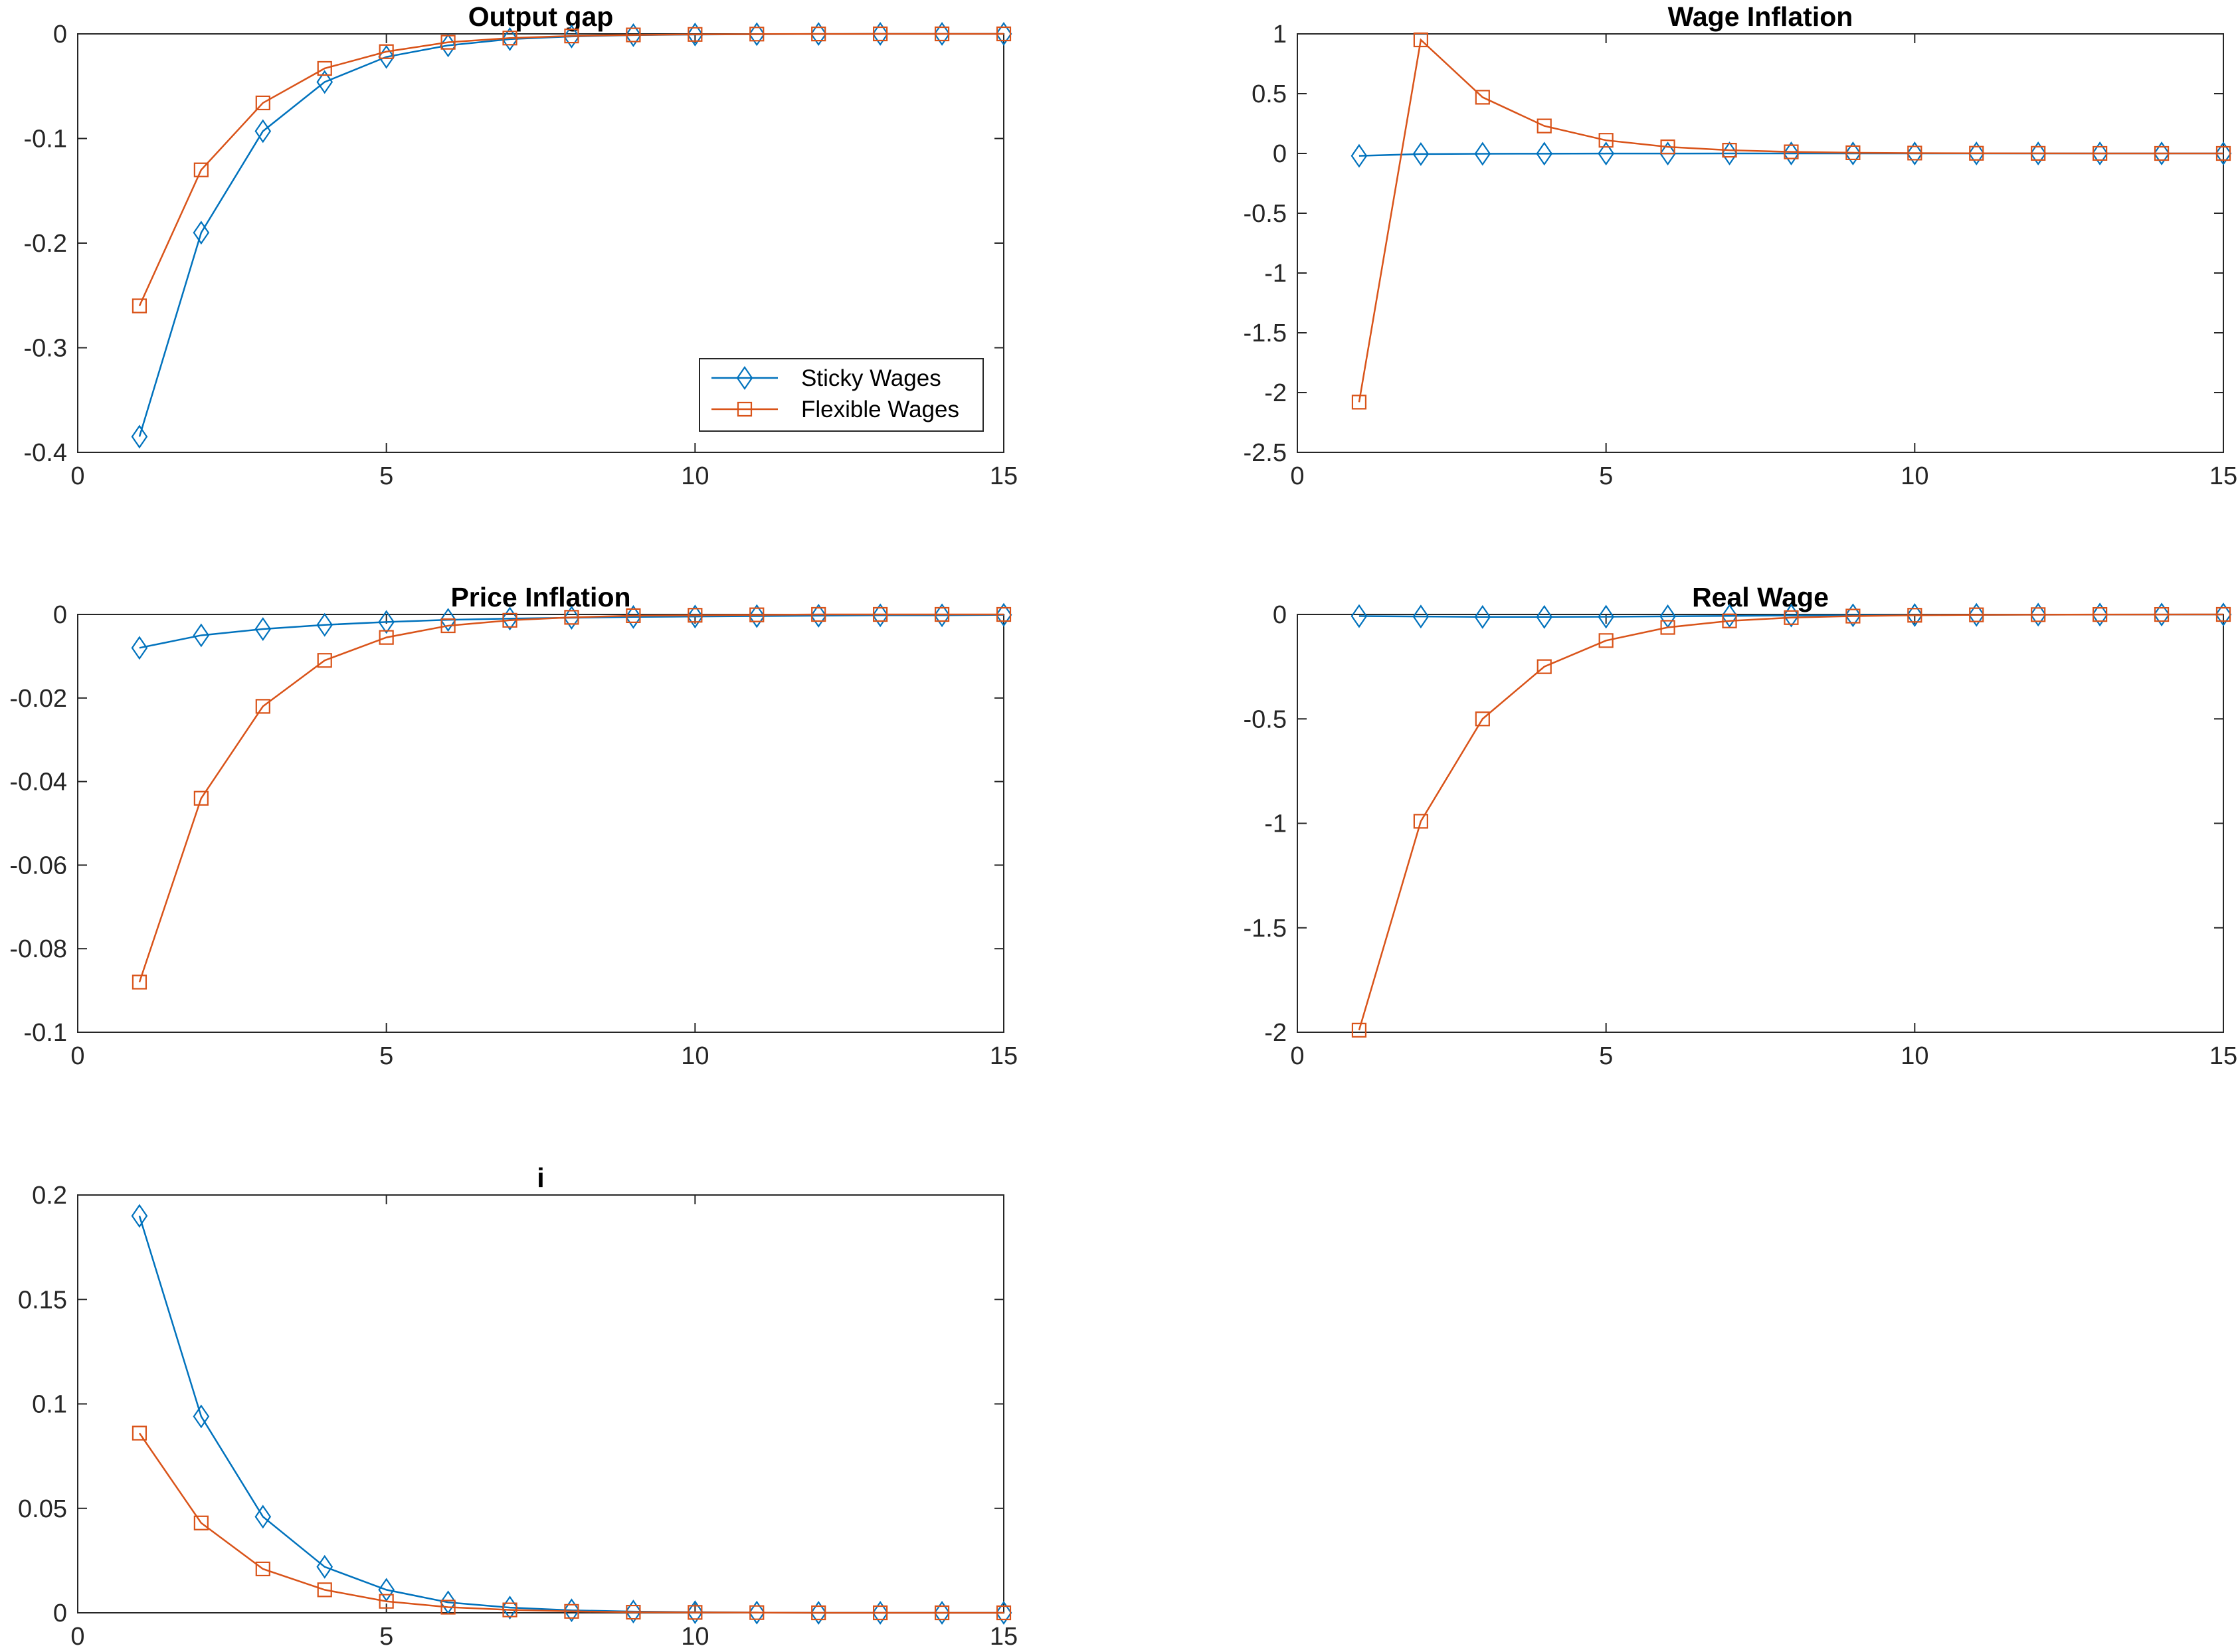 The width and height of the screenshot is (2238, 1652). Describe the element at coordinates (38, 949) in the screenshot. I see `y-tick-label: -0.08` at that location.